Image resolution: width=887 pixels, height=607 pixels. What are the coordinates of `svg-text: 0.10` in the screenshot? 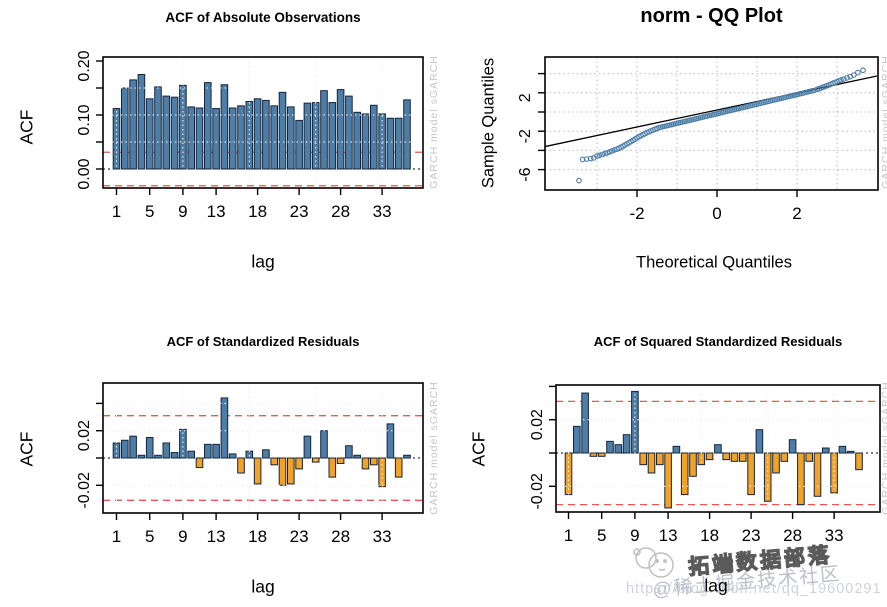 It's located at (84, 119).